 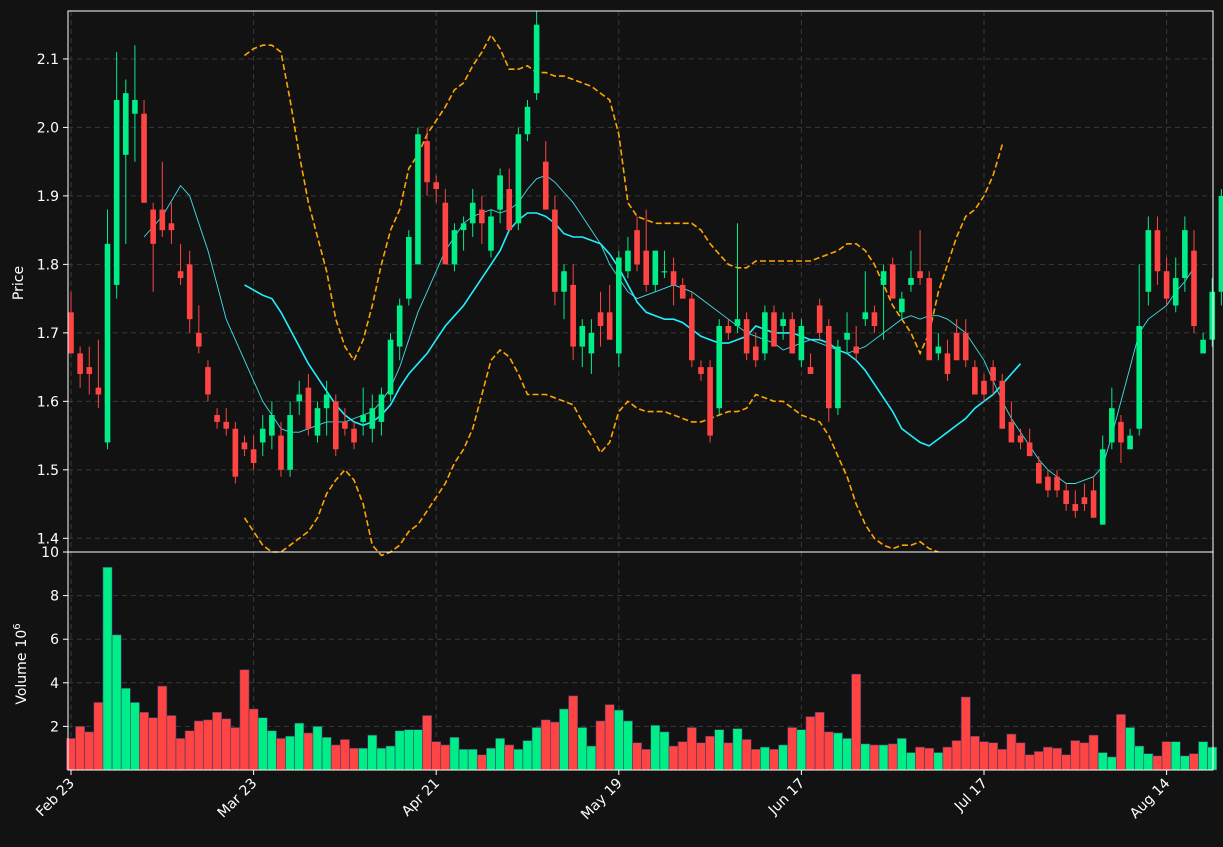 What do you see at coordinates (971, 796) in the screenshot?
I see `x-tick-label: Jul 17` at bounding box center [971, 796].